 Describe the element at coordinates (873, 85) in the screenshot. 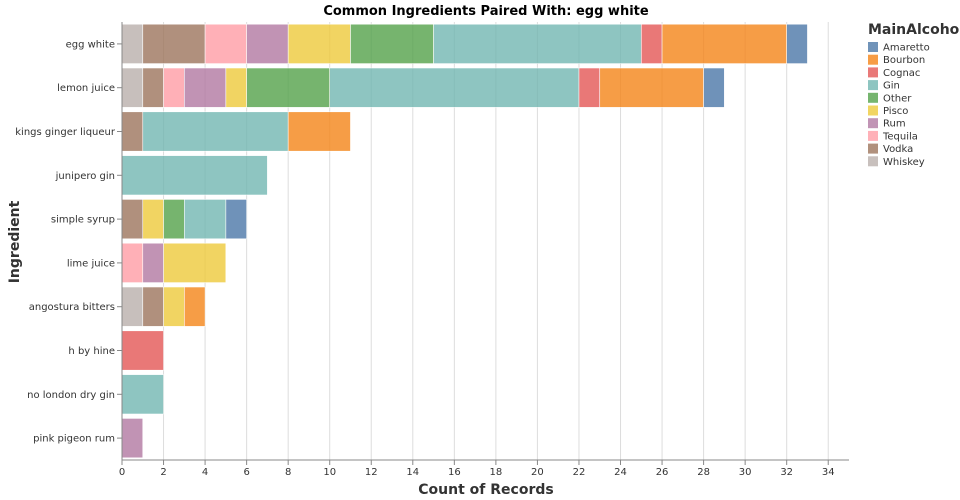

I see `legend-swatch-gin` at that location.